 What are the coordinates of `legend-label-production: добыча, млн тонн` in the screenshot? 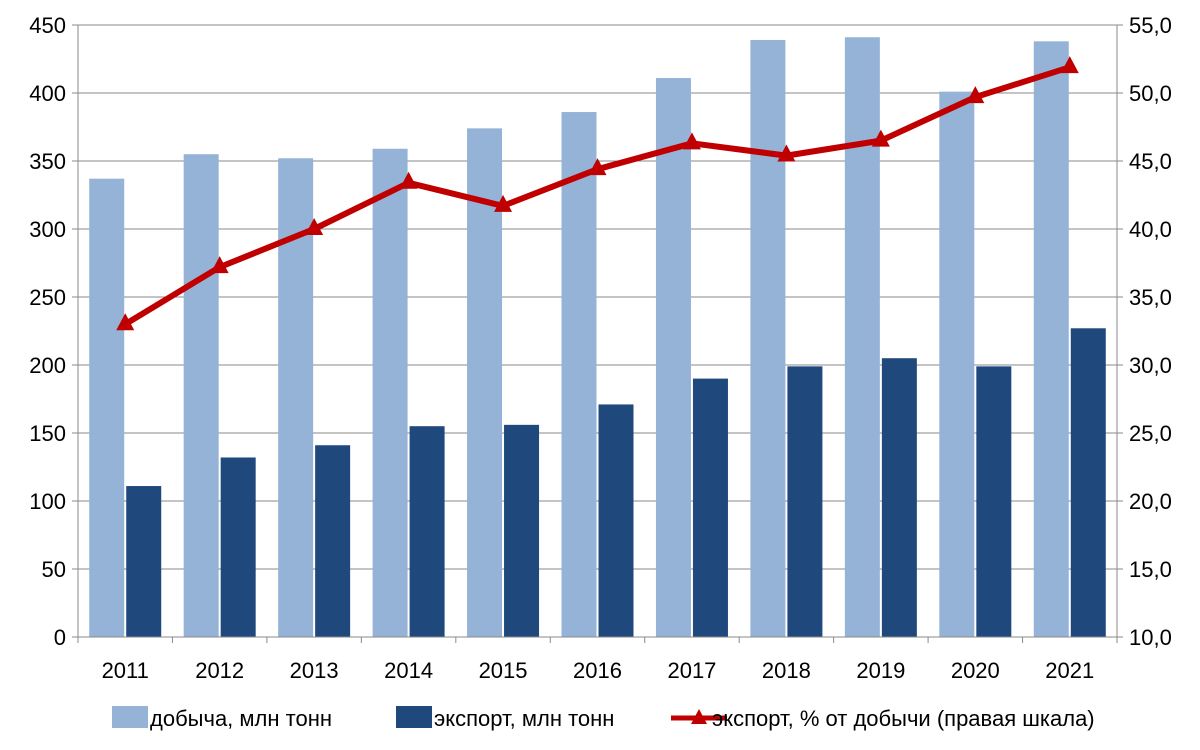 It's located at (241, 718).